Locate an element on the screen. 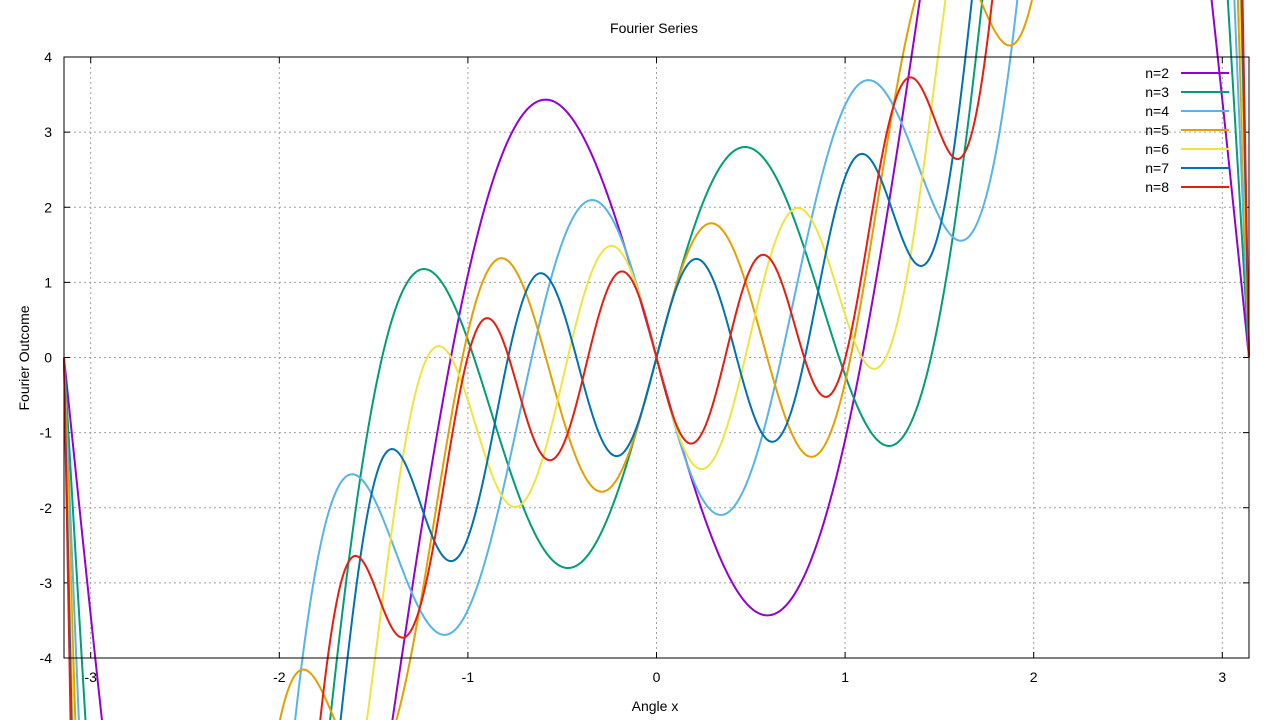  legend-label: n=3 is located at coordinates (1157, 92).